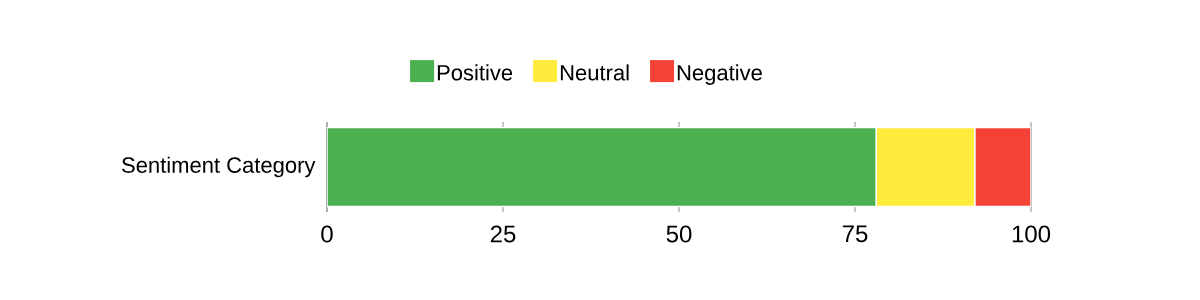 Image resolution: width=1200 pixels, height=300 pixels. What do you see at coordinates (1031, 234) in the screenshot?
I see `x-tick-label: 100` at bounding box center [1031, 234].